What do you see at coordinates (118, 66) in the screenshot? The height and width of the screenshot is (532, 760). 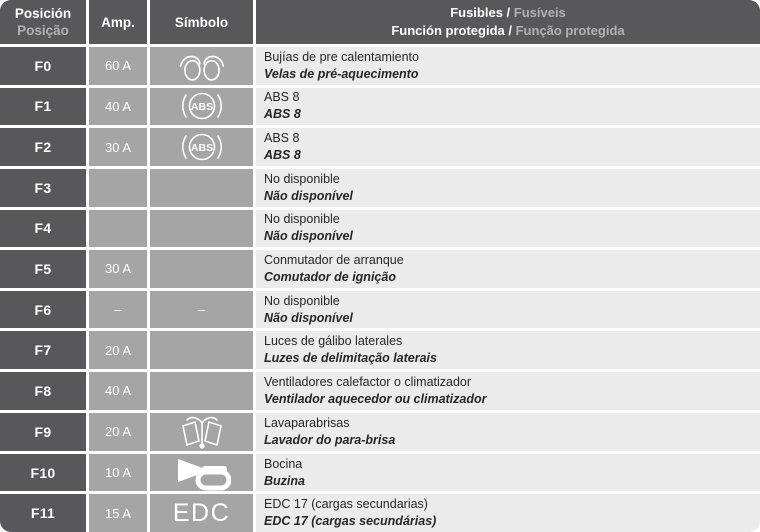 I see `fuse-amp: 60 A` at bounding box center [118, 66].